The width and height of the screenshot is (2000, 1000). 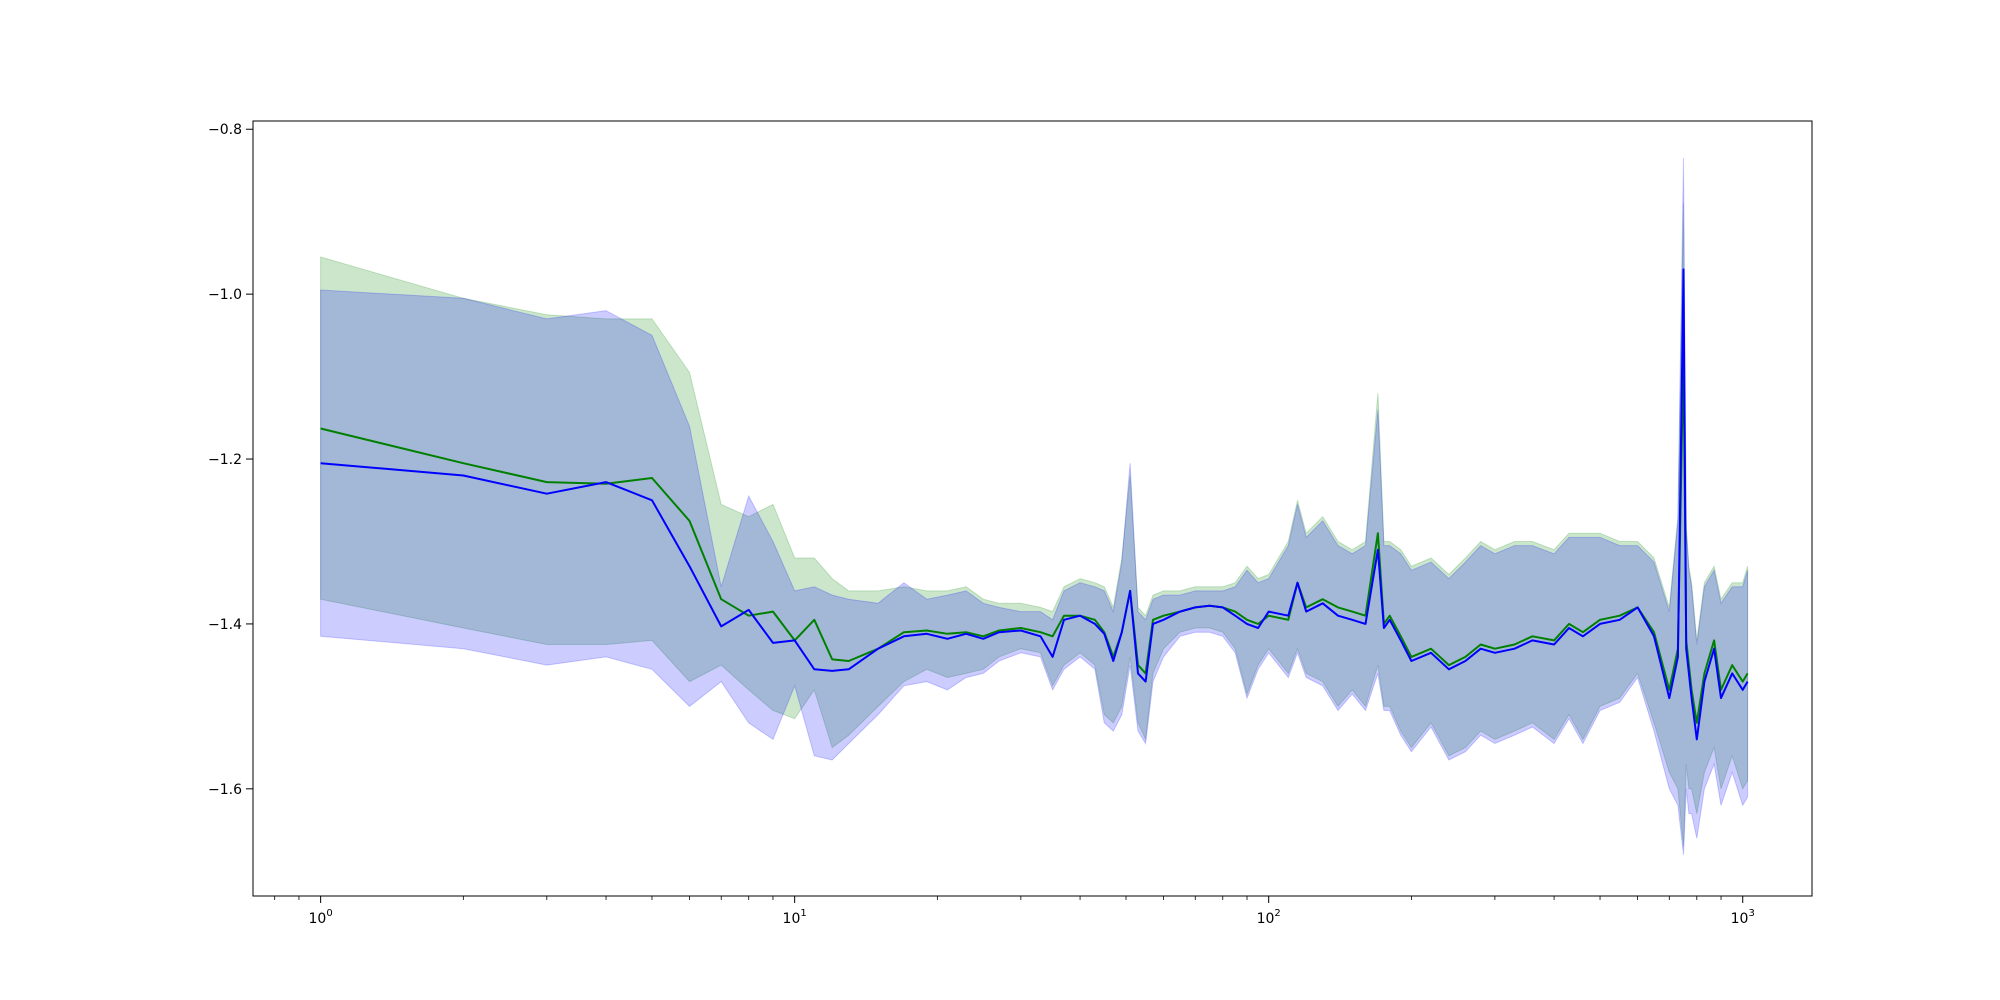 What do you see at coordinates (1743, 917) in the screenshot?
I see `x-tick-label: 10³` at bounding box center [1743, 917].